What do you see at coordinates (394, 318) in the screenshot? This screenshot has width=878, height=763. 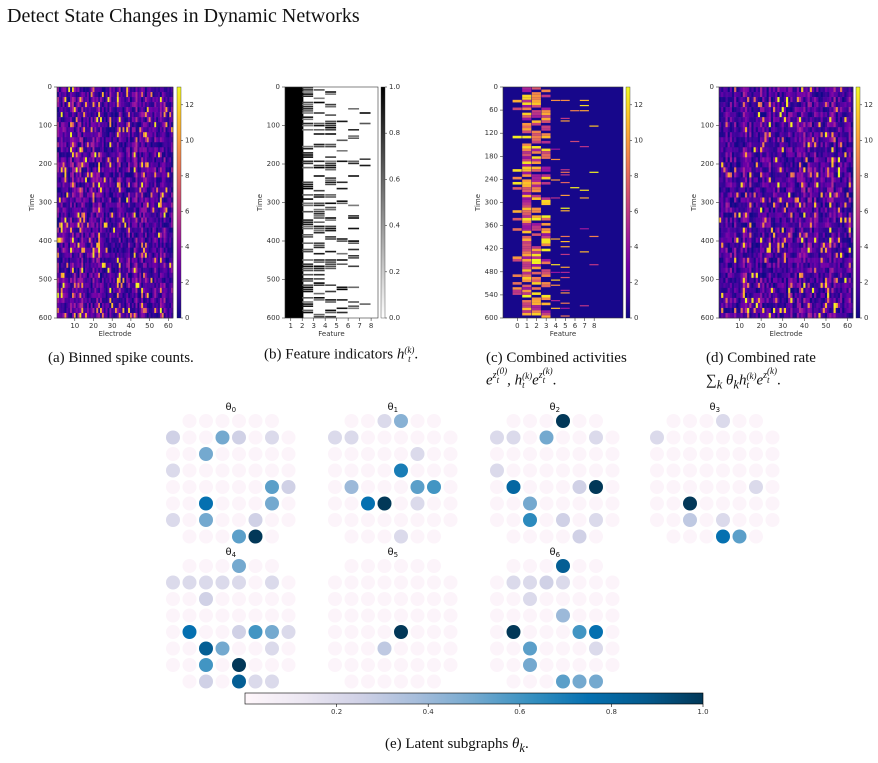 I see `colorbar-tick-label: 0.0` at bounding box center [394, 318].